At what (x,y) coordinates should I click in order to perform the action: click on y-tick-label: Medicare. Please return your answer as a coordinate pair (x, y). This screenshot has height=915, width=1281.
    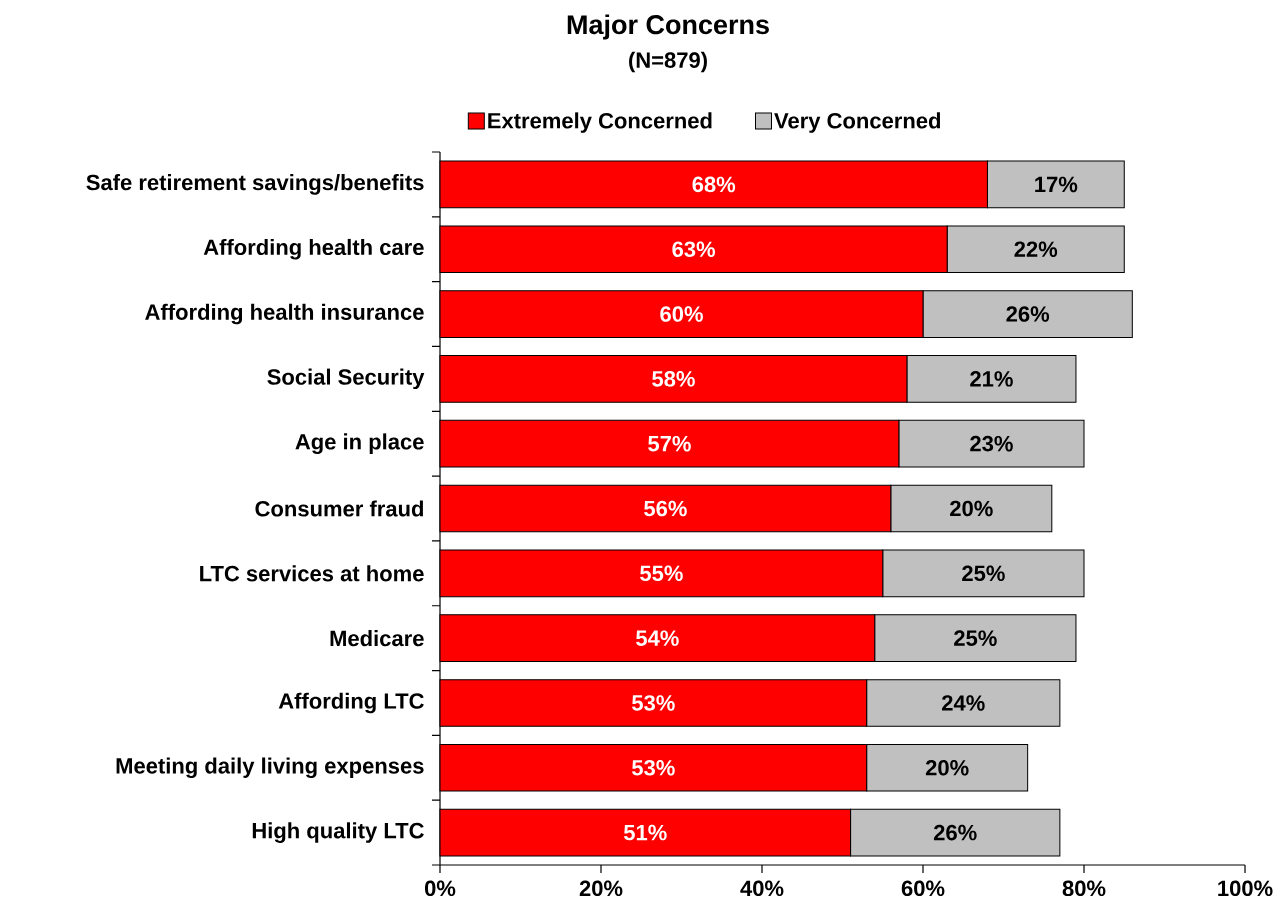
    Looking at the image, I should click on (377, 638).